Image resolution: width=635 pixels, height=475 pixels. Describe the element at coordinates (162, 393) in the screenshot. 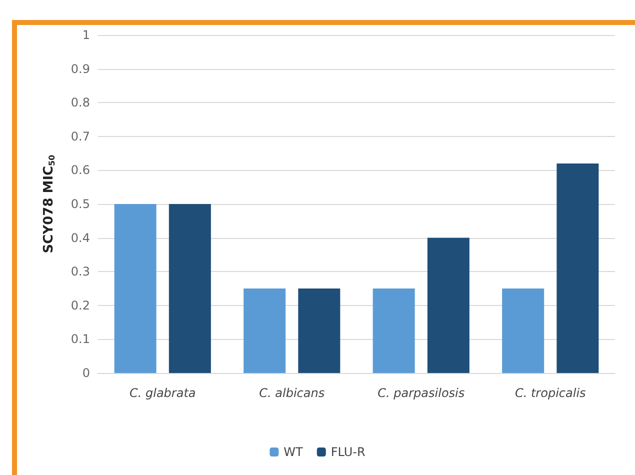

I see `x-tick-label: C. glabrata` at that location.